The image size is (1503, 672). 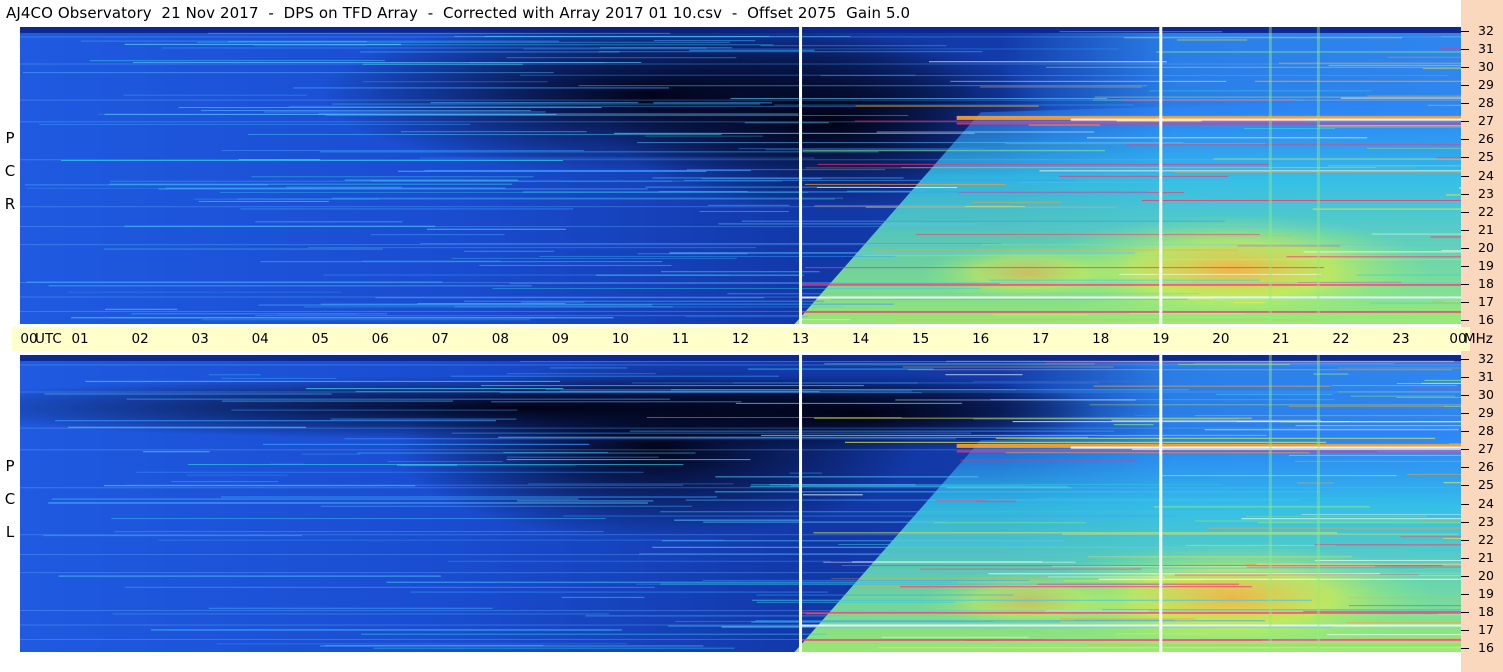 What do you see at coordinates (140, 339) in the screenshot?
I see `utc-tick-label: 02` at bounding box center [140, 339].